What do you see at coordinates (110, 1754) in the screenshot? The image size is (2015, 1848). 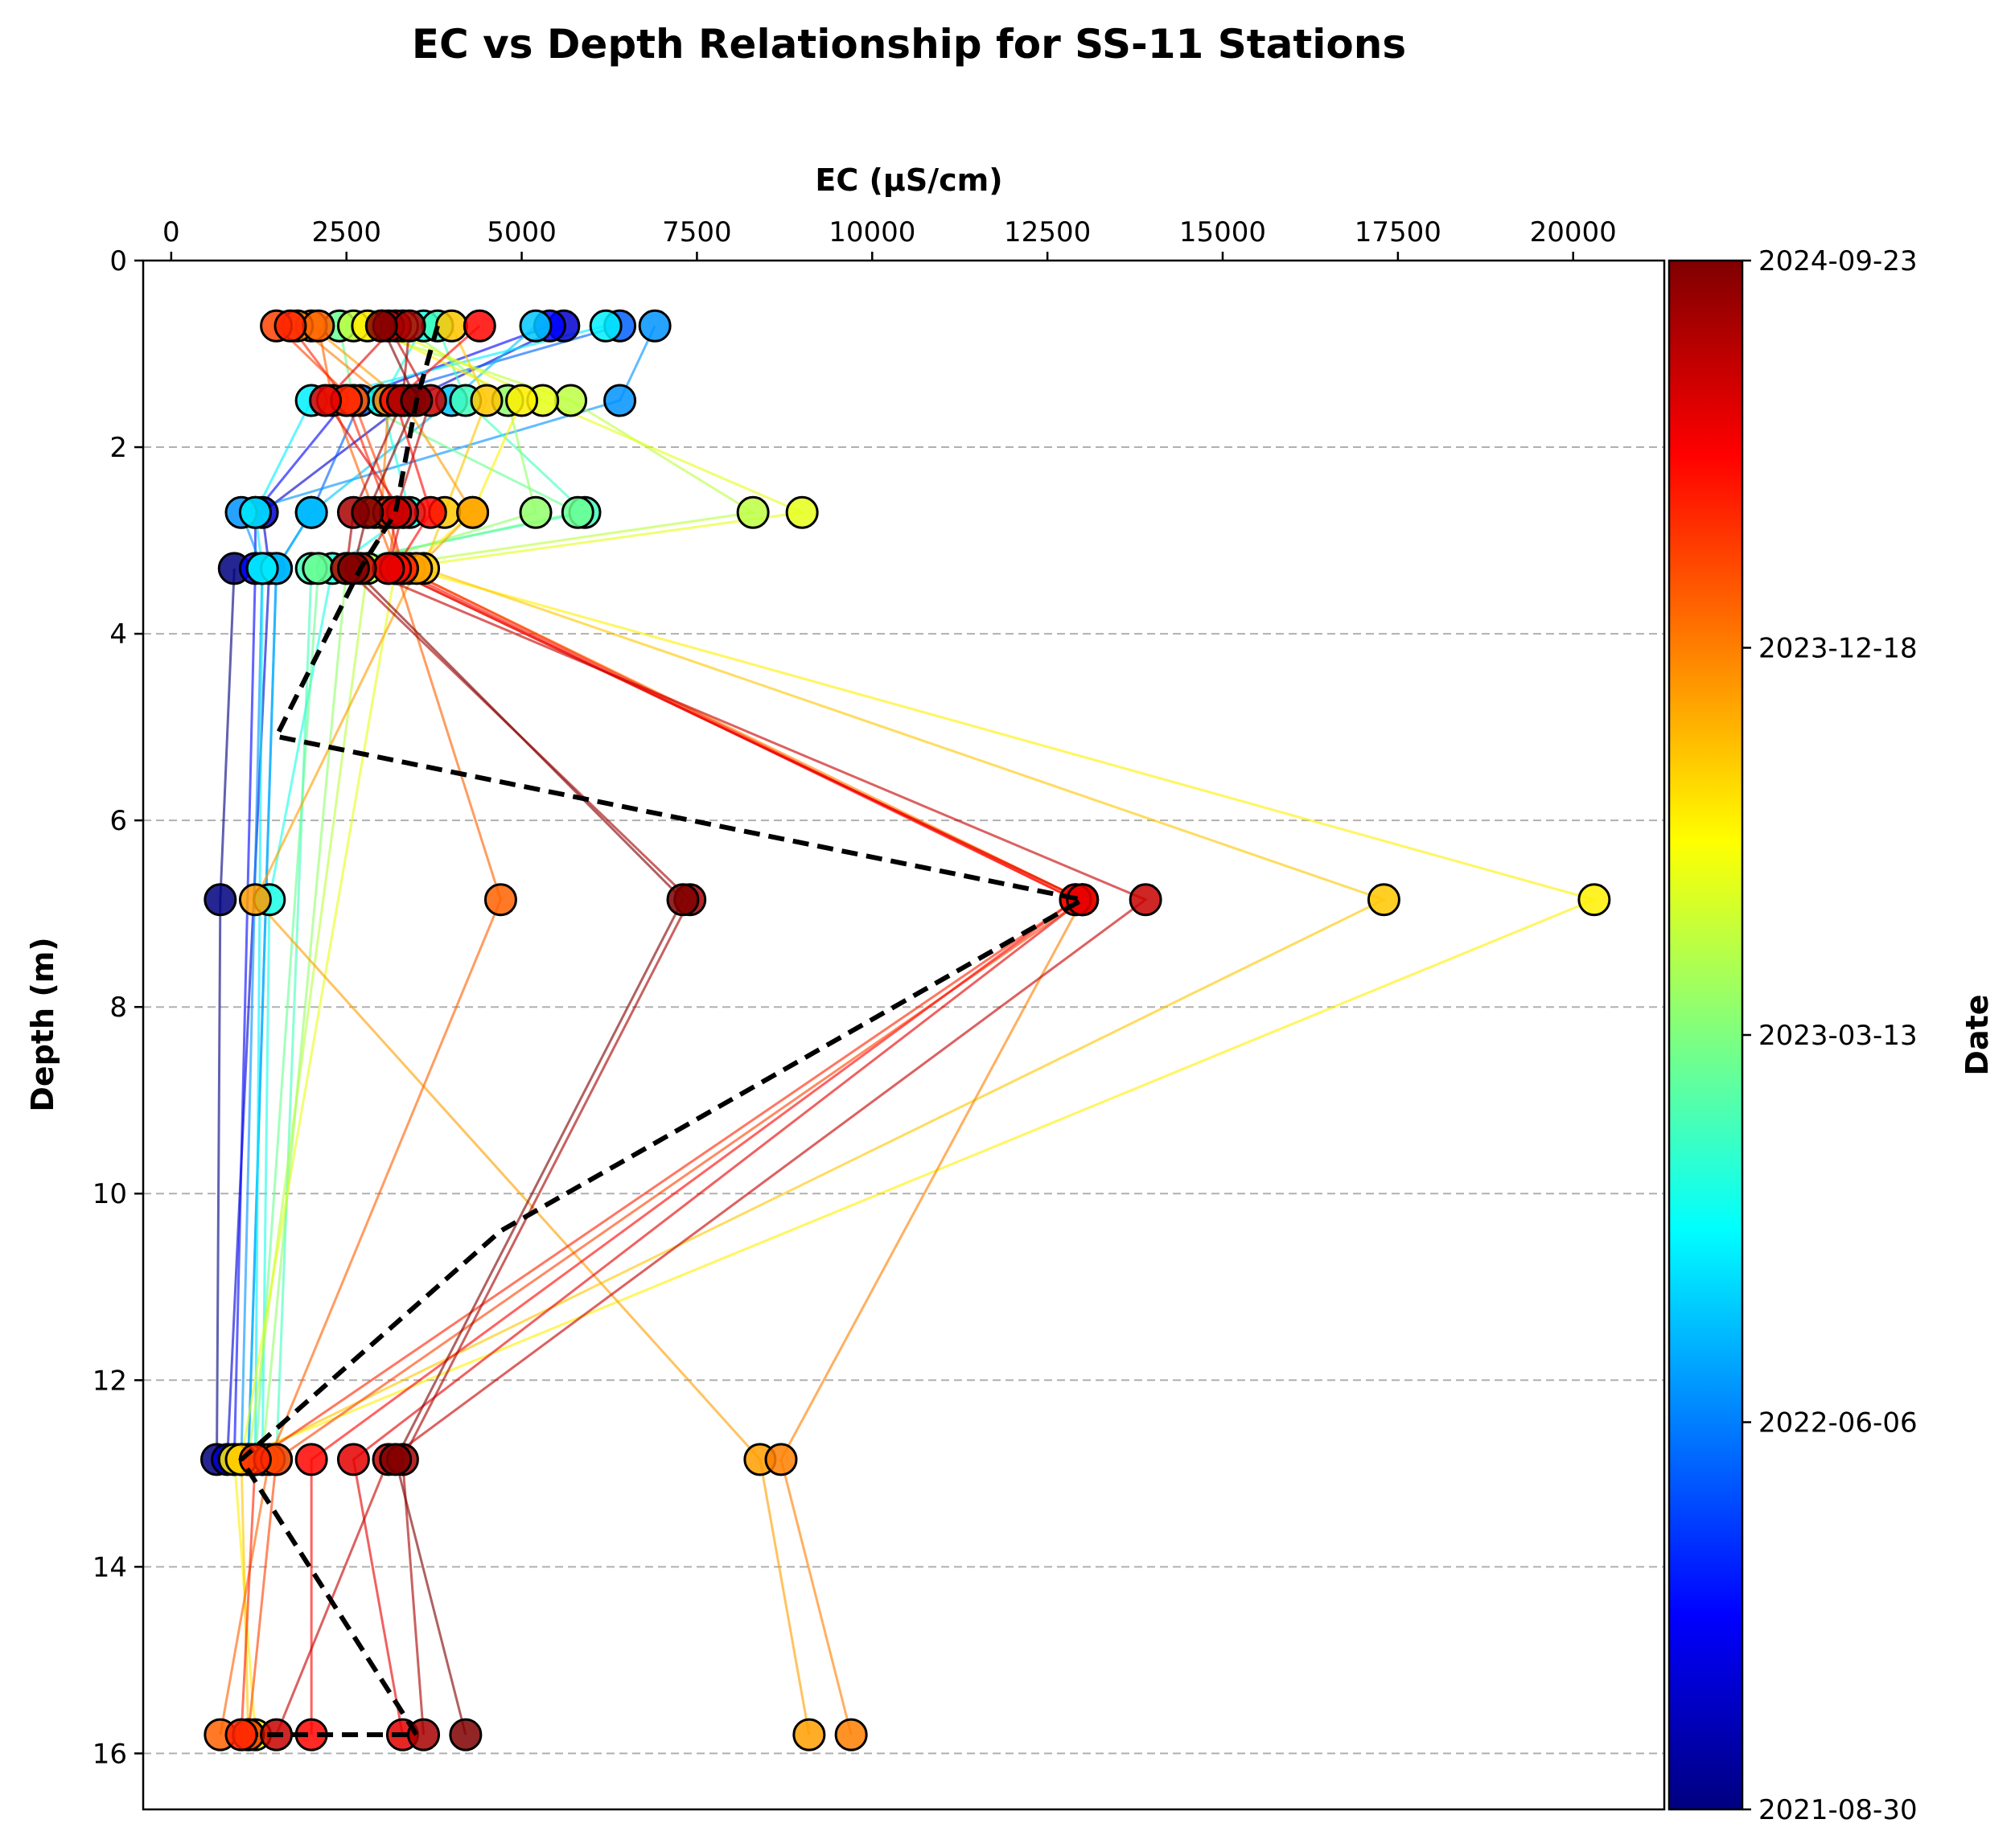 I see `y-tick-label: 16` at bounding box center [110, 1754].